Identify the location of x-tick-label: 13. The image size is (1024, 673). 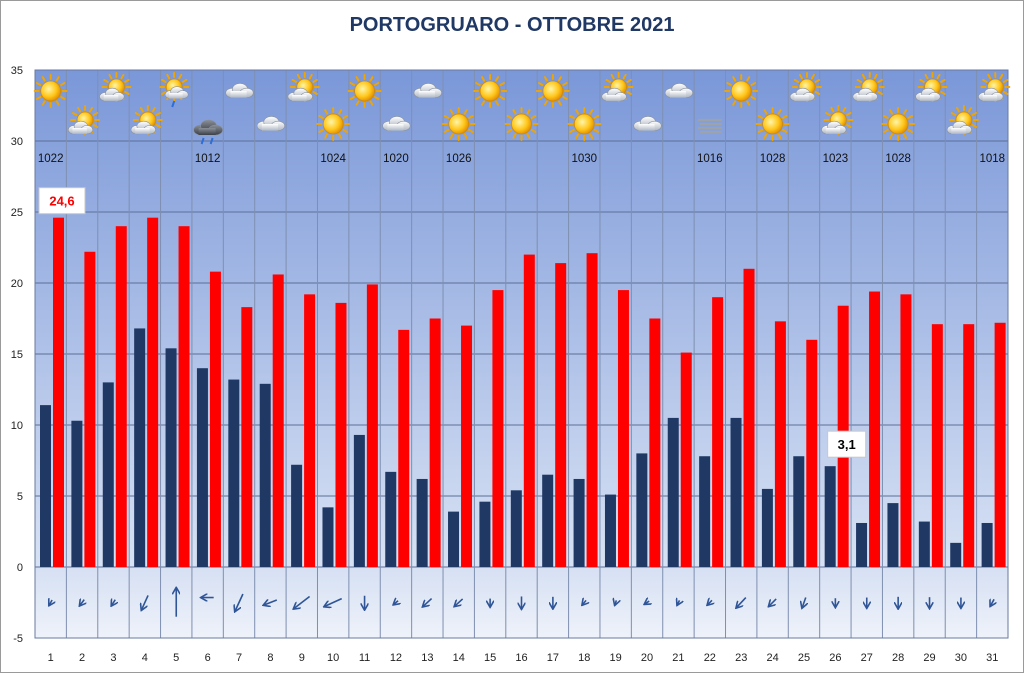
(427, 658).